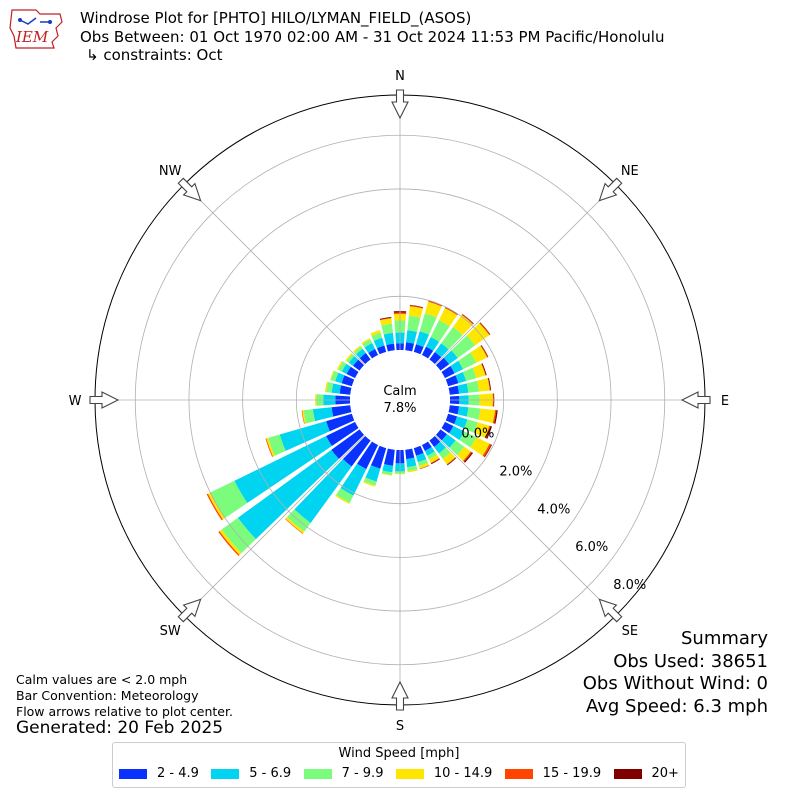 The width and height of the screenshot is (800, 800). Describe the element at coordinates (400, 76) in the screenshot. I see `compass-label: N` at that location.